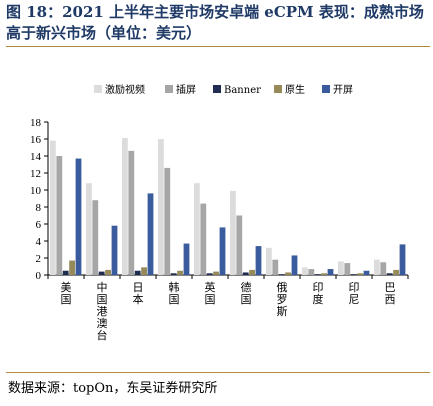  What do you see at coordinates (102, 323) in the screenshot?
I see `x-category-label: 澳` at bounding box center [102, 323].